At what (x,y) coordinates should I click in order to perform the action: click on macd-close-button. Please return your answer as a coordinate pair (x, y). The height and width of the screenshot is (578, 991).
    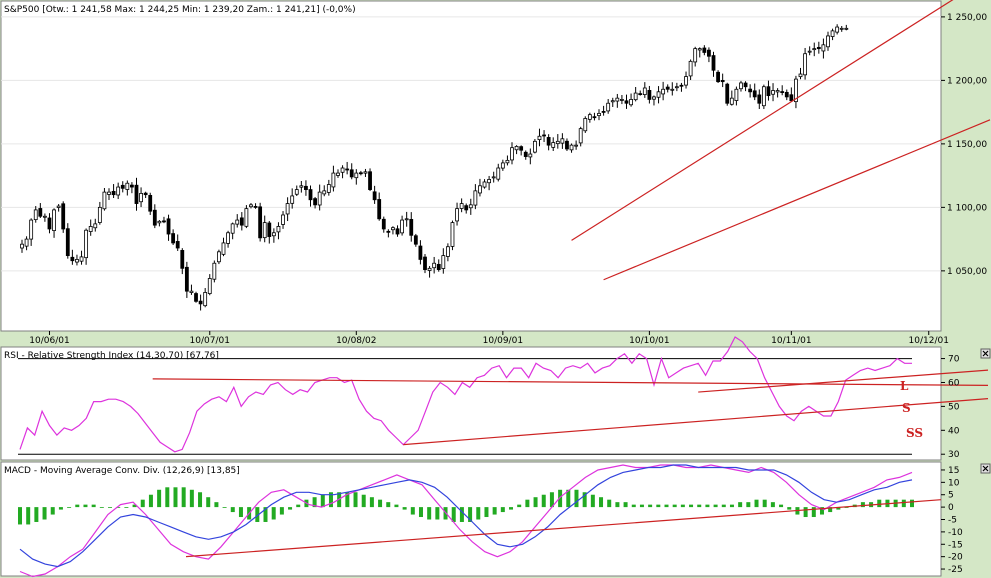
    Looking at the image, I should click on (985, 468).